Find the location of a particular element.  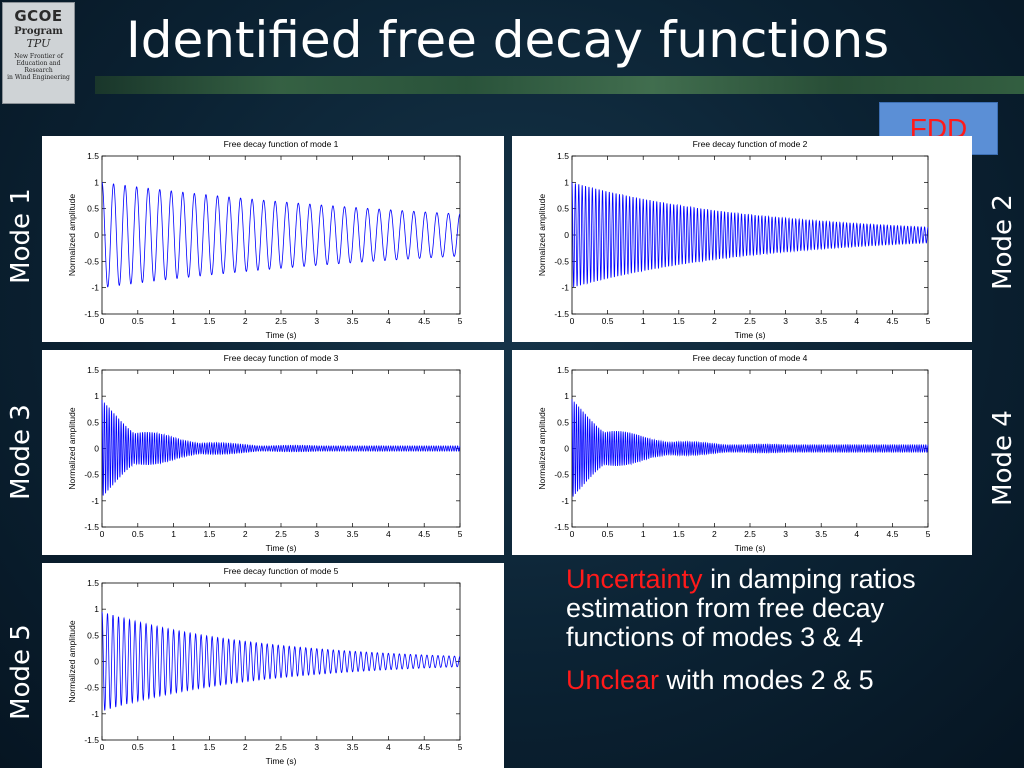

mode-1-label: Mode 1 is located at coordinates (21, 236).